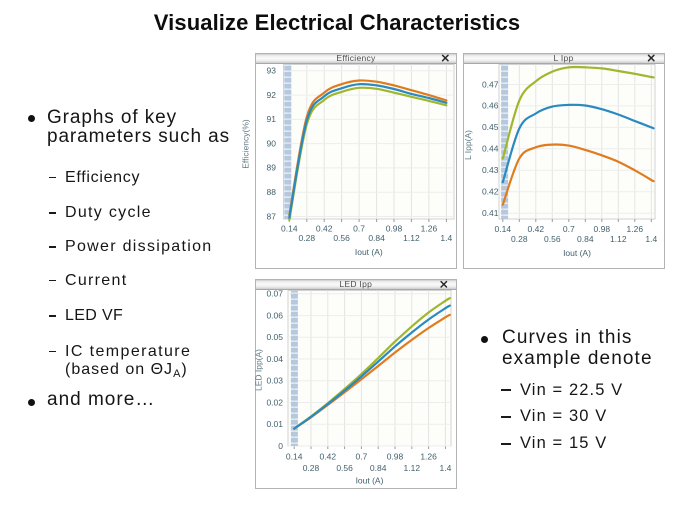 The height and width of the screenshot is (506, 674). What do you see at coordinates (272, 168) in the screenshot?
I see `svg-text: 89` at bounding box center [272, 168].